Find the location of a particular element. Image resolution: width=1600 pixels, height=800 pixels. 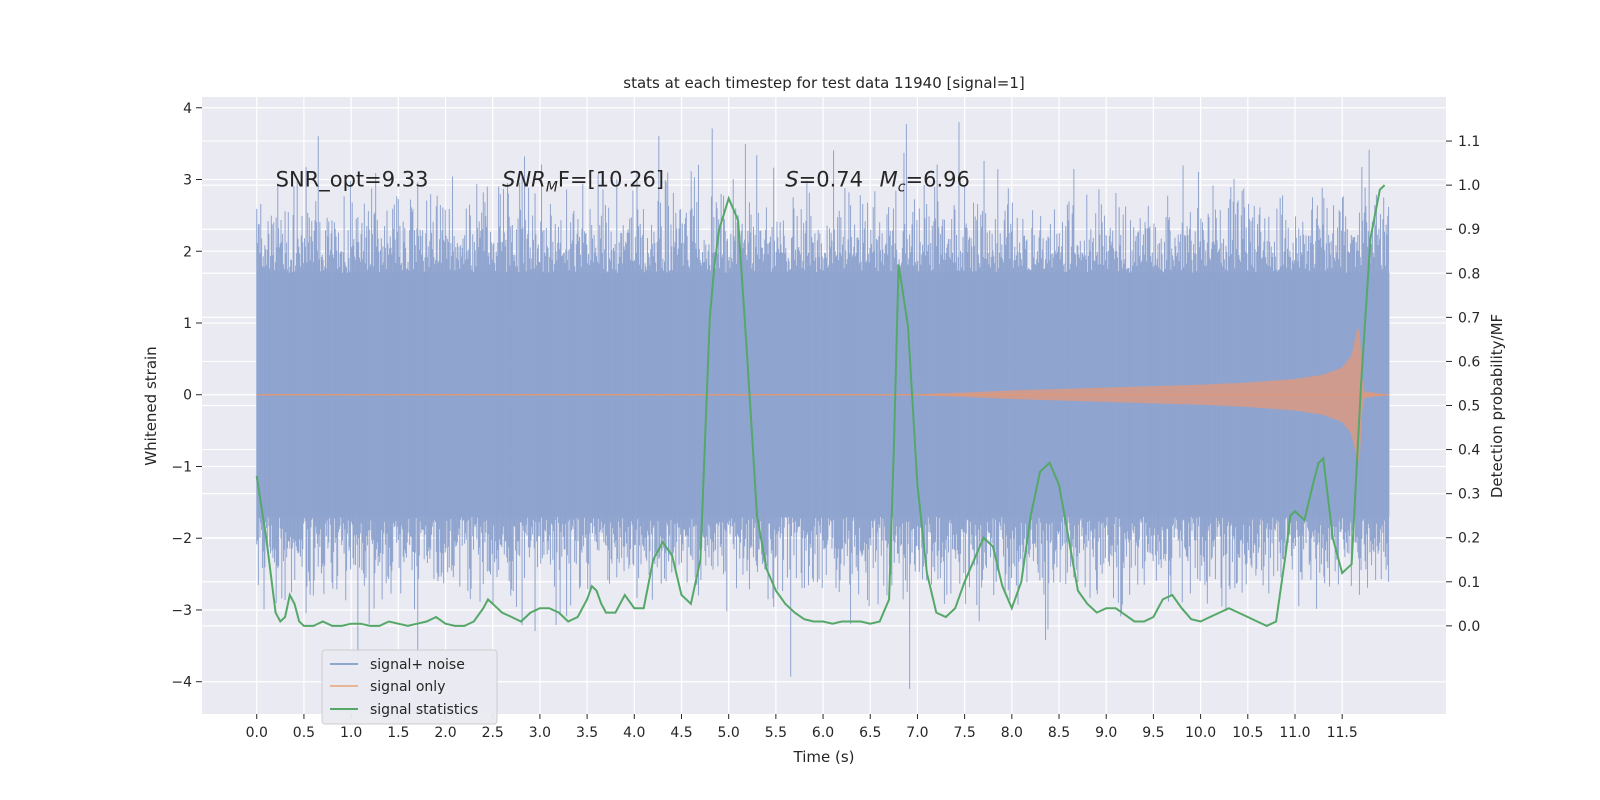

y-right-tick-label: 0.8 is located at coordinates (1469, 274).